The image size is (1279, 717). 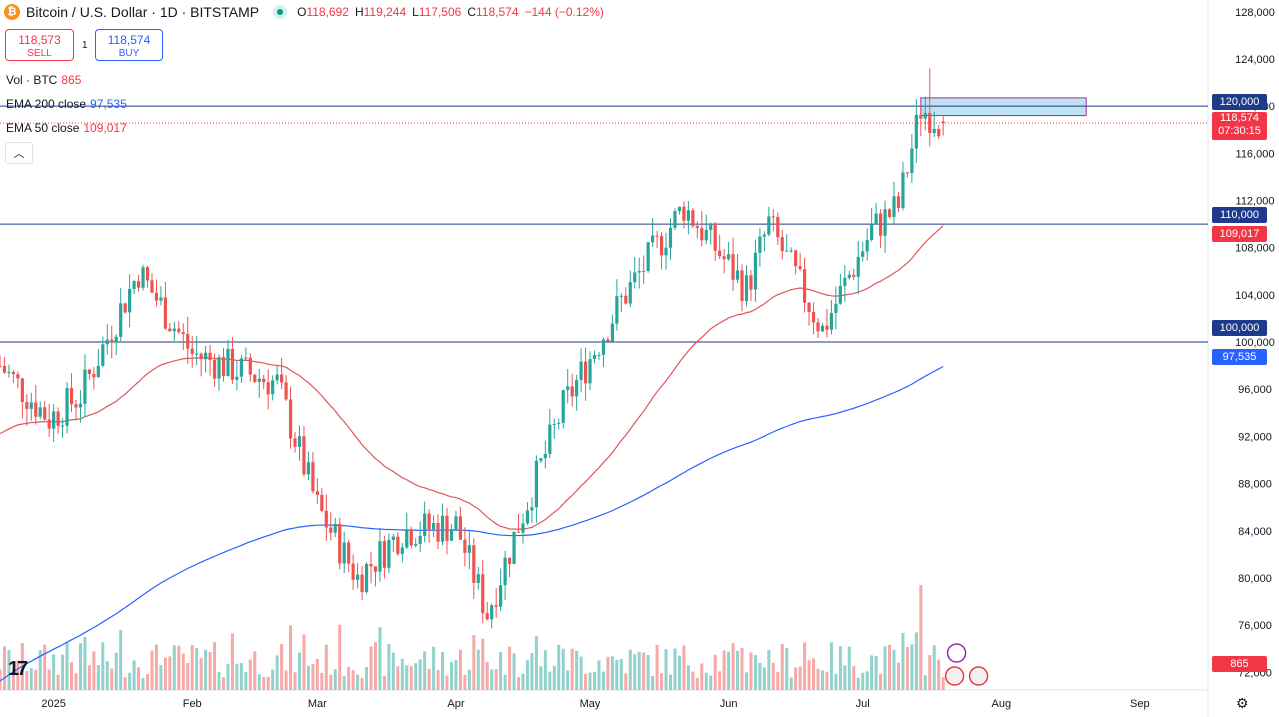 I want to click on sell-button: 118,573 SELL, so click(x=39, y=45).